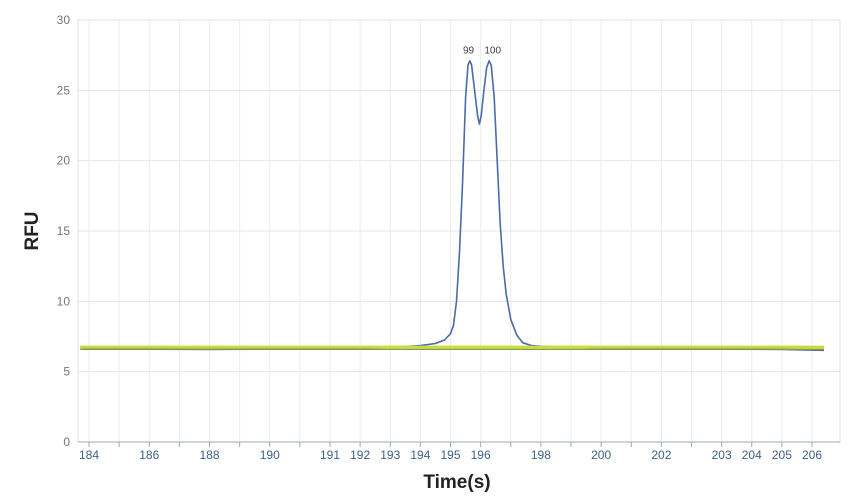  I want to click on y-tick-label: 15, so click(64, 231).